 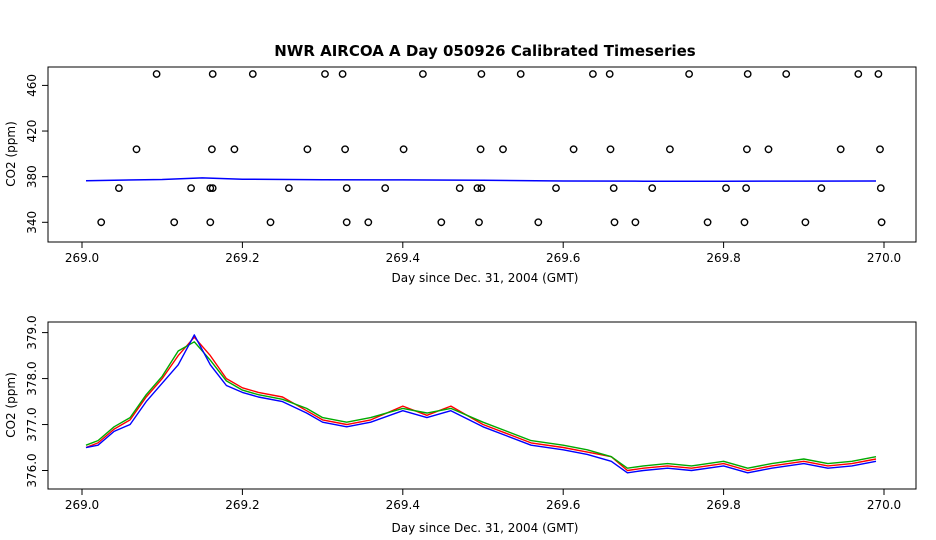 What do you see at coordinates (11, 405) in the screenshot?
I see `y-axis-label-2: CO2 (ppm)` at bounding box center [11, 405].